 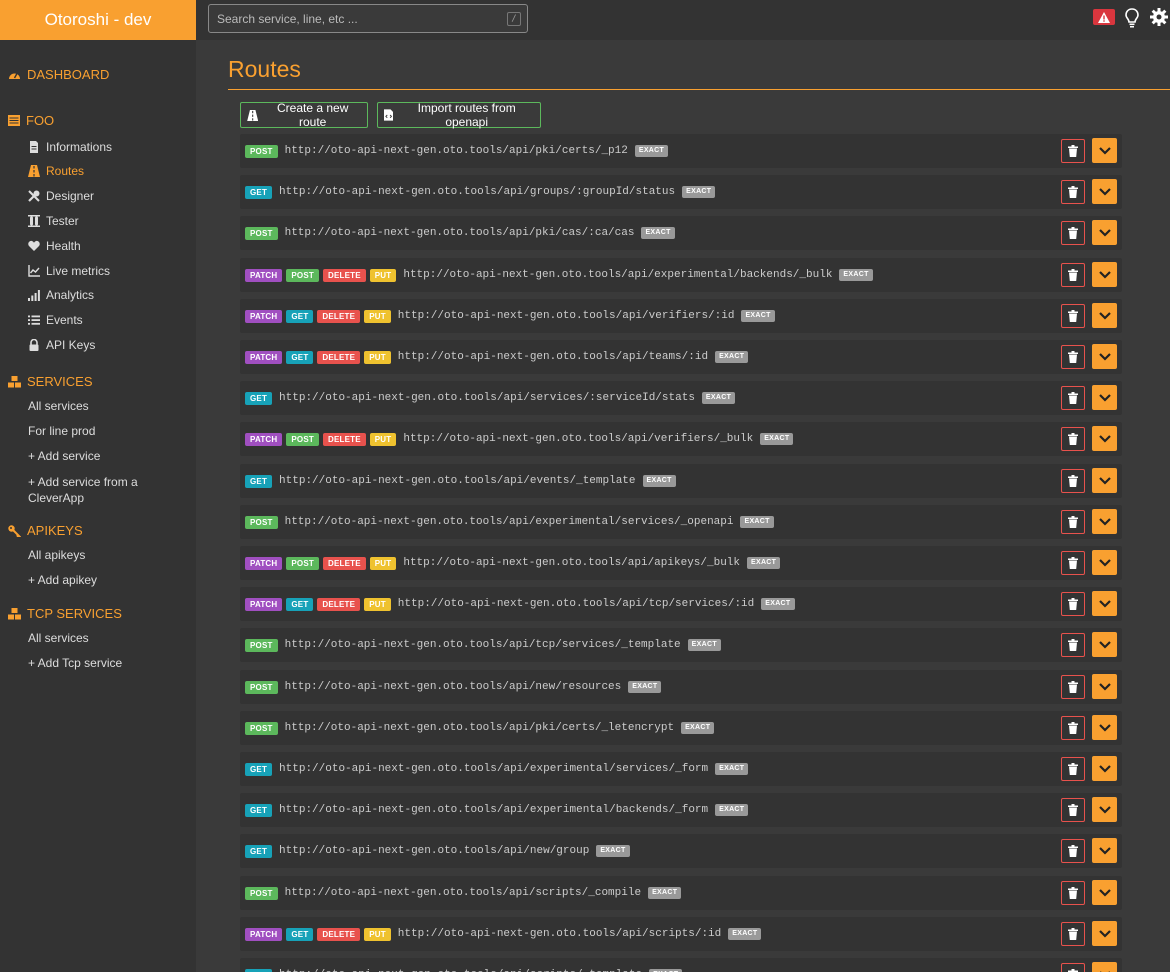 What do you see at coordinates (61, 295) in the screenshot?
I see `sidebar-item-analytics: Analytics` at bounding box center [61, 295].